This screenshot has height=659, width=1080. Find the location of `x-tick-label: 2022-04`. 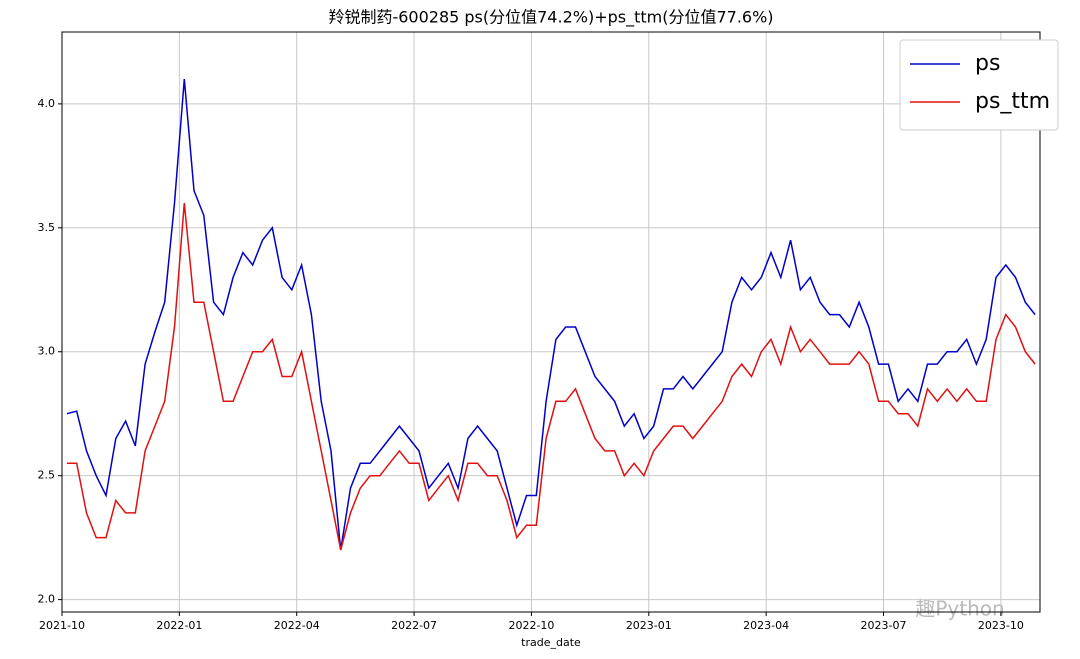

x-tick-label: 2022-04 is located at coordinates (297, 625).